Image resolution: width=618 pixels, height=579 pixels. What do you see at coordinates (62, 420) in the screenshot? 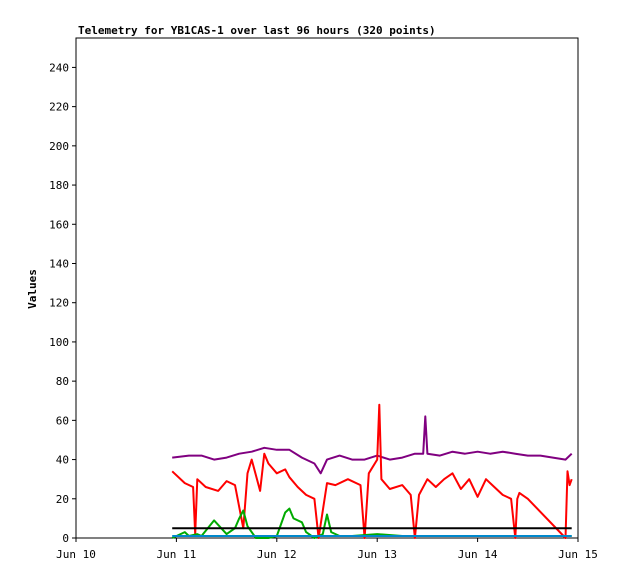
I see `y-tick-label: 60` at bounding box center [62, 420].